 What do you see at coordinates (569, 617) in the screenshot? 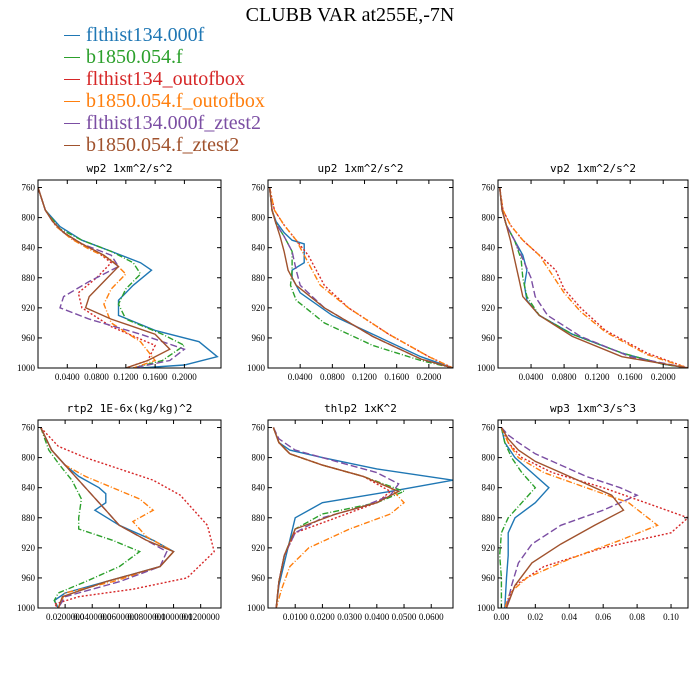
I see `x-tick-label: 0.04` at bounding box center [569, 617].